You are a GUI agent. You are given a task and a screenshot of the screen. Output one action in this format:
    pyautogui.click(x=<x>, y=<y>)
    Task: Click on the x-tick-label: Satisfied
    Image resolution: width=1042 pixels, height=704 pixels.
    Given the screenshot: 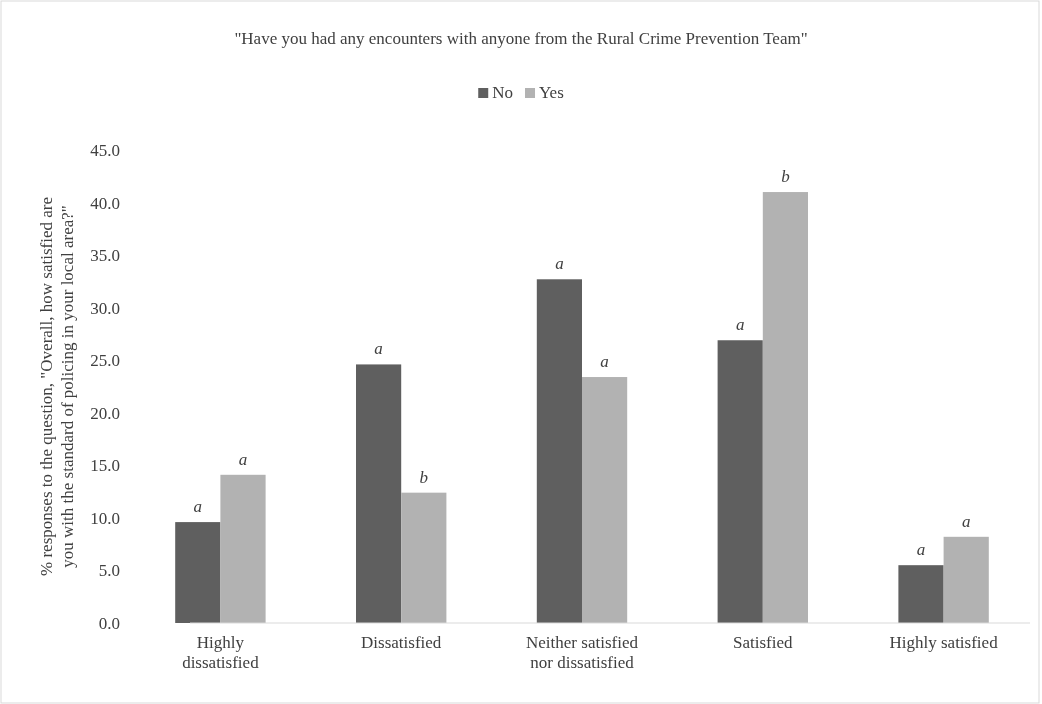 What is the action you would take?
    pyautogui.click(x=763, y=642)
    